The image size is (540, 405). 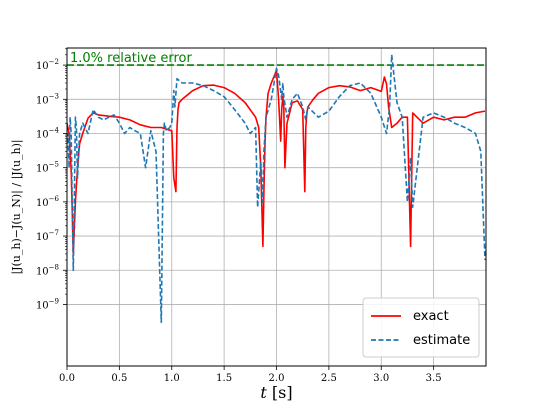 What do you see at coordinates (67, 378) in the screenshot?
I see `x-tick-label: 0.0` at bounding box center [67, 378].